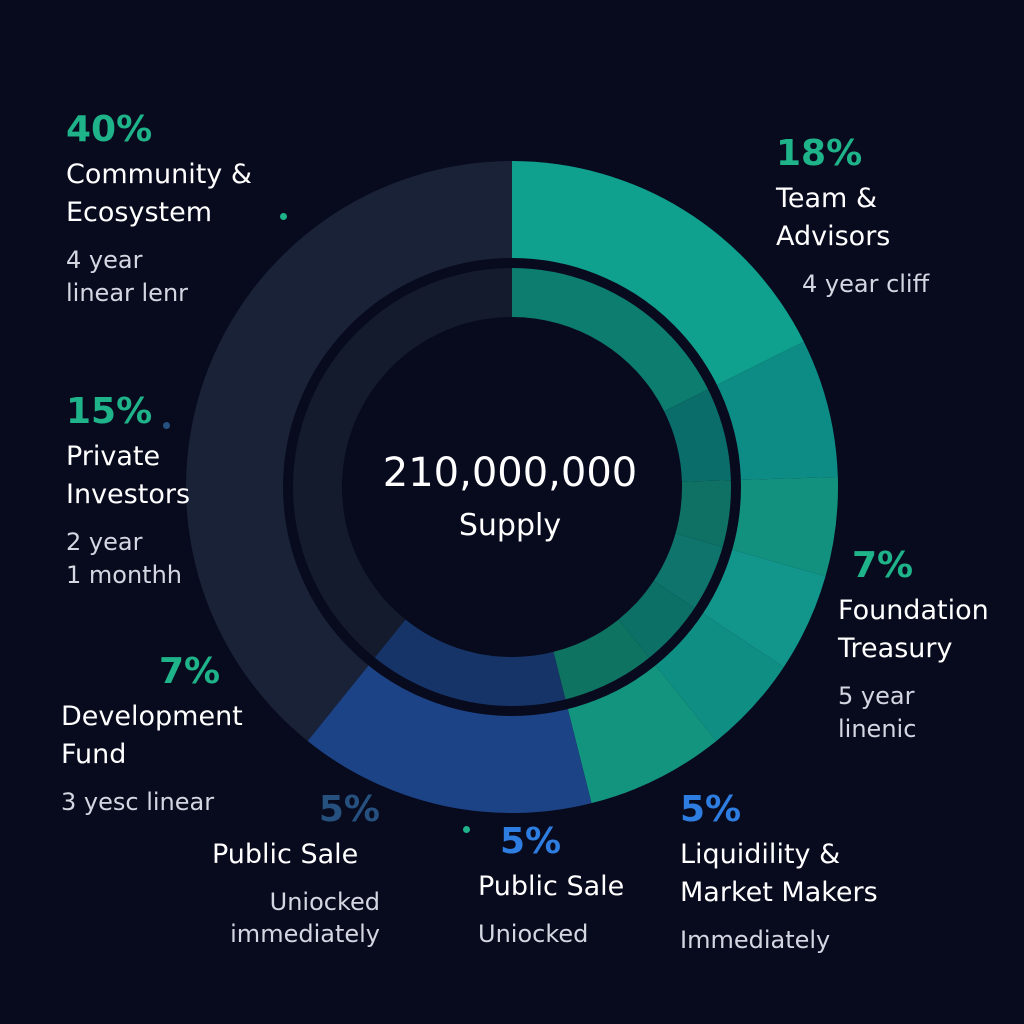 The width and height of the screenshot is (1024, 1024). Describe the element at coordinates (760, 854) in the screenshot. I see `slice-name-line1: Liquidility &` at that location.